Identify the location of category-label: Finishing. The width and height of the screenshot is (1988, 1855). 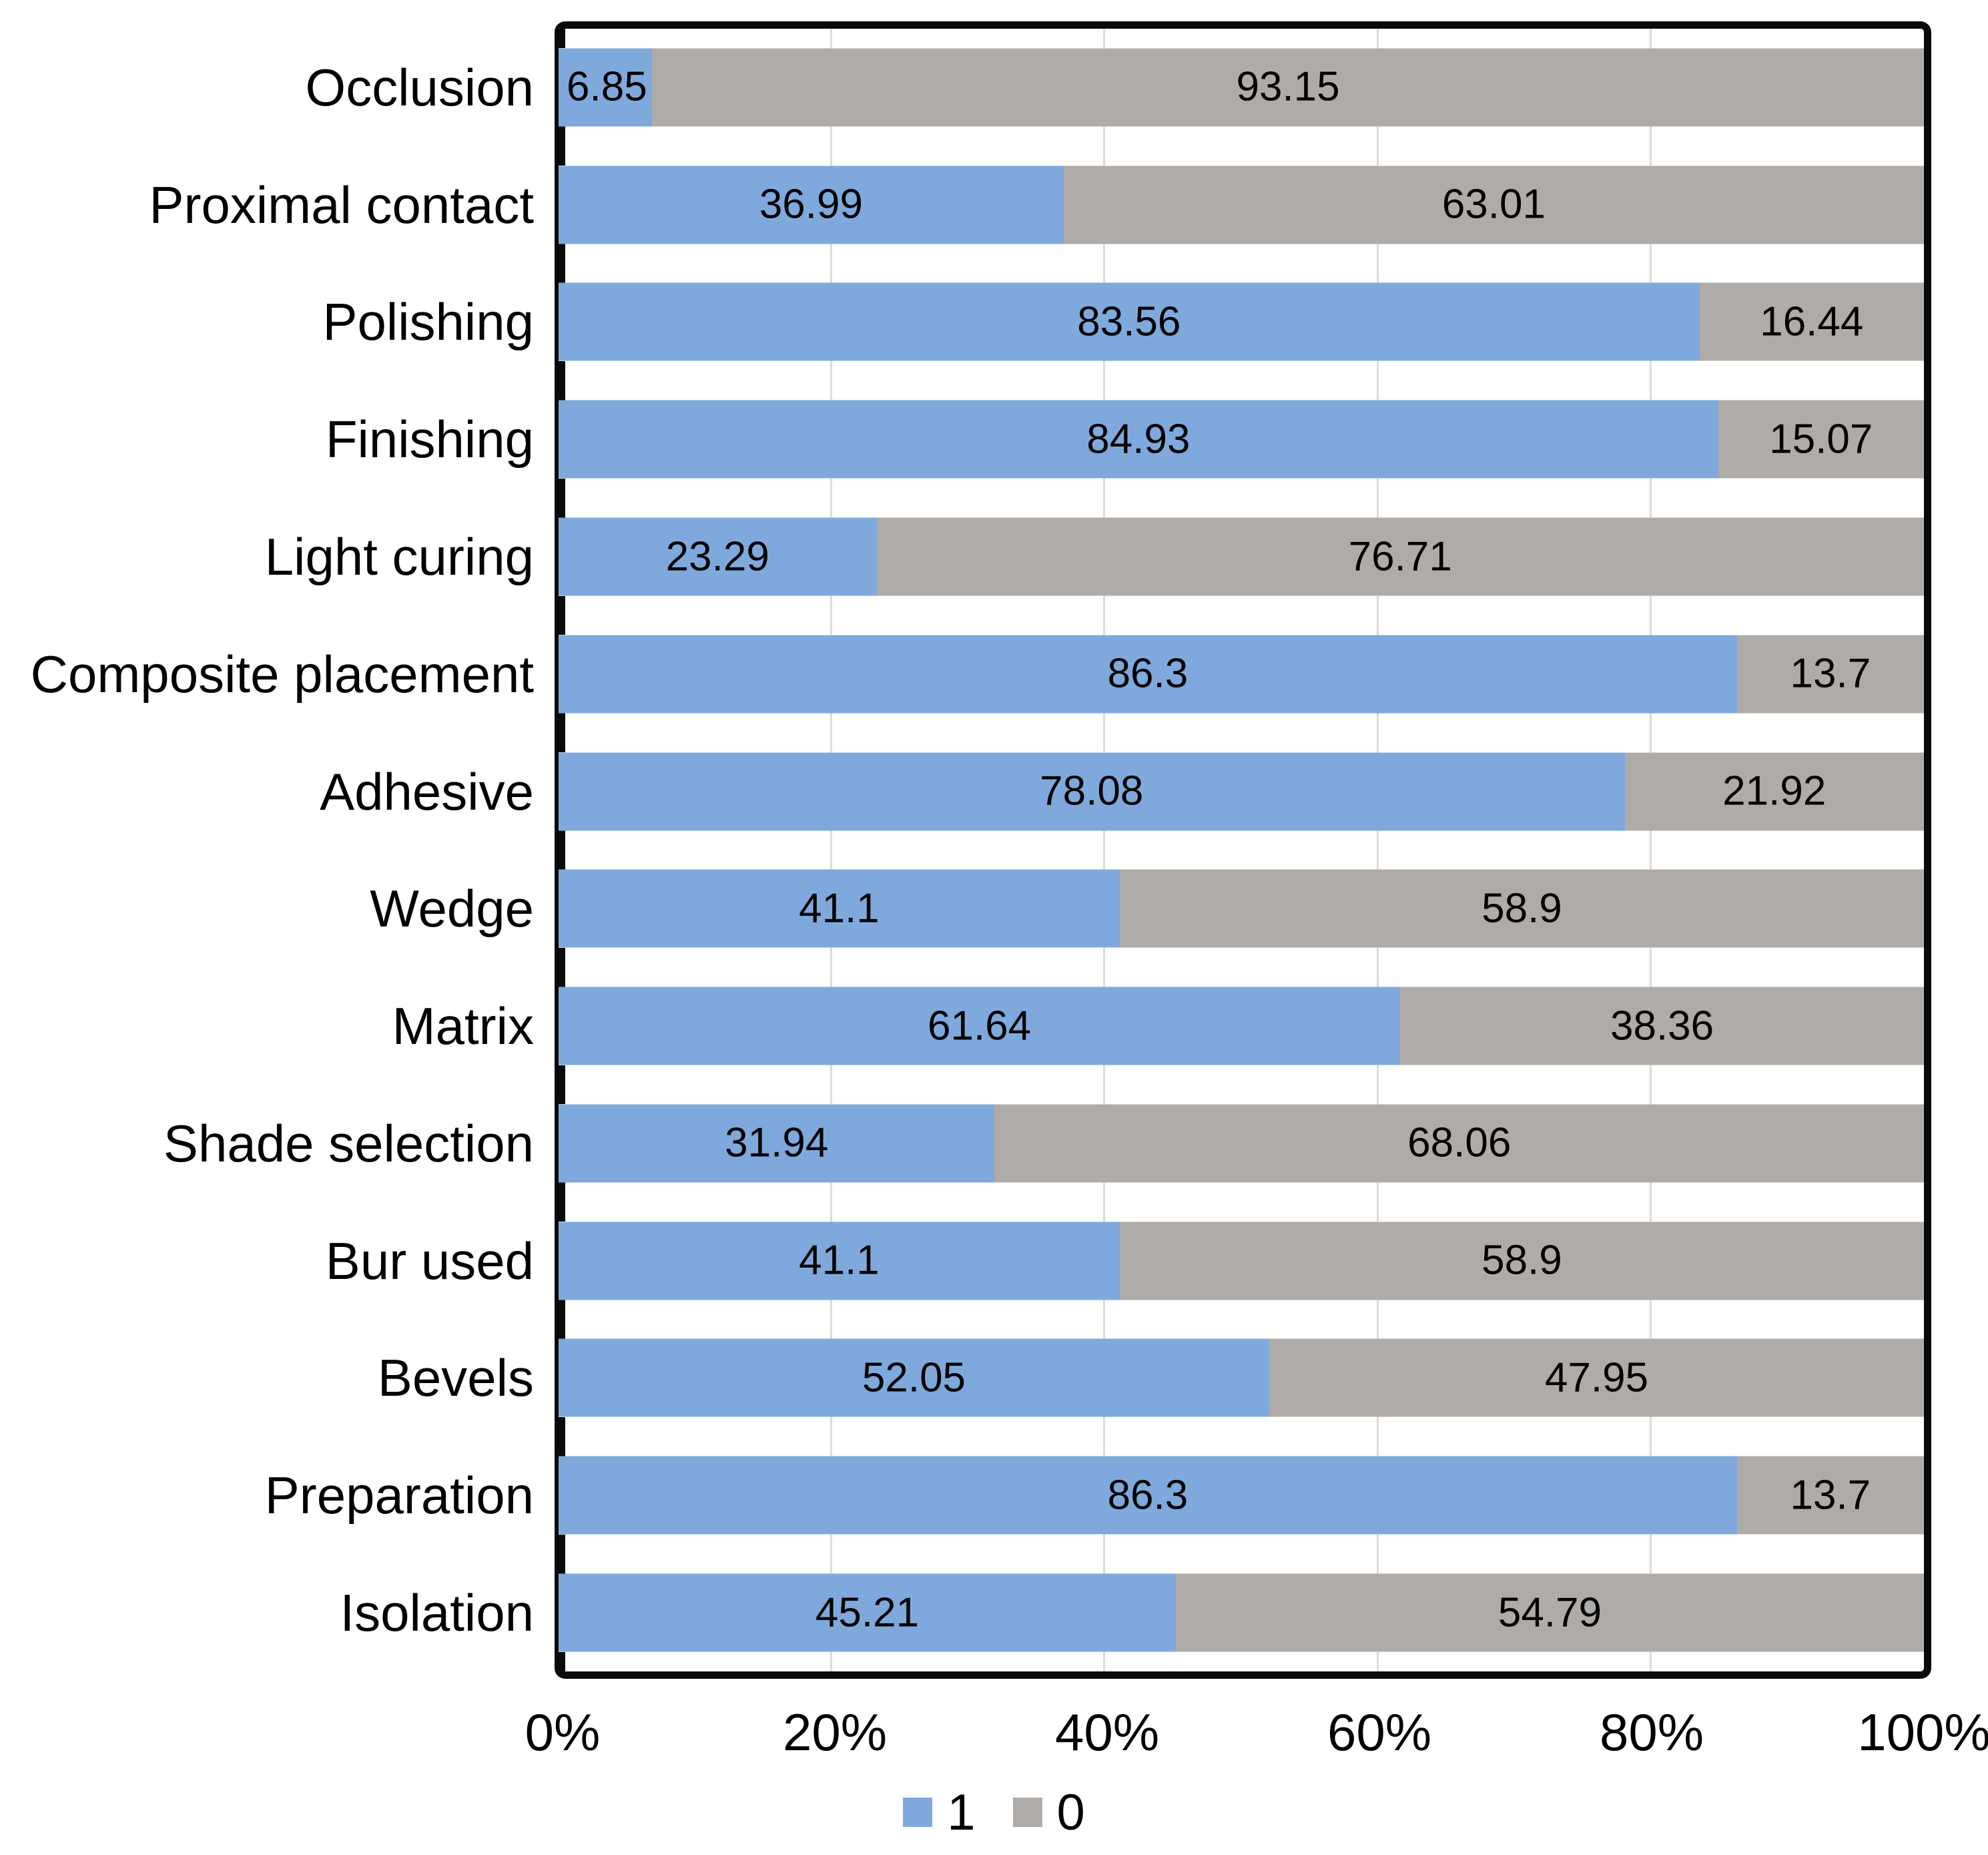
(429, 439).